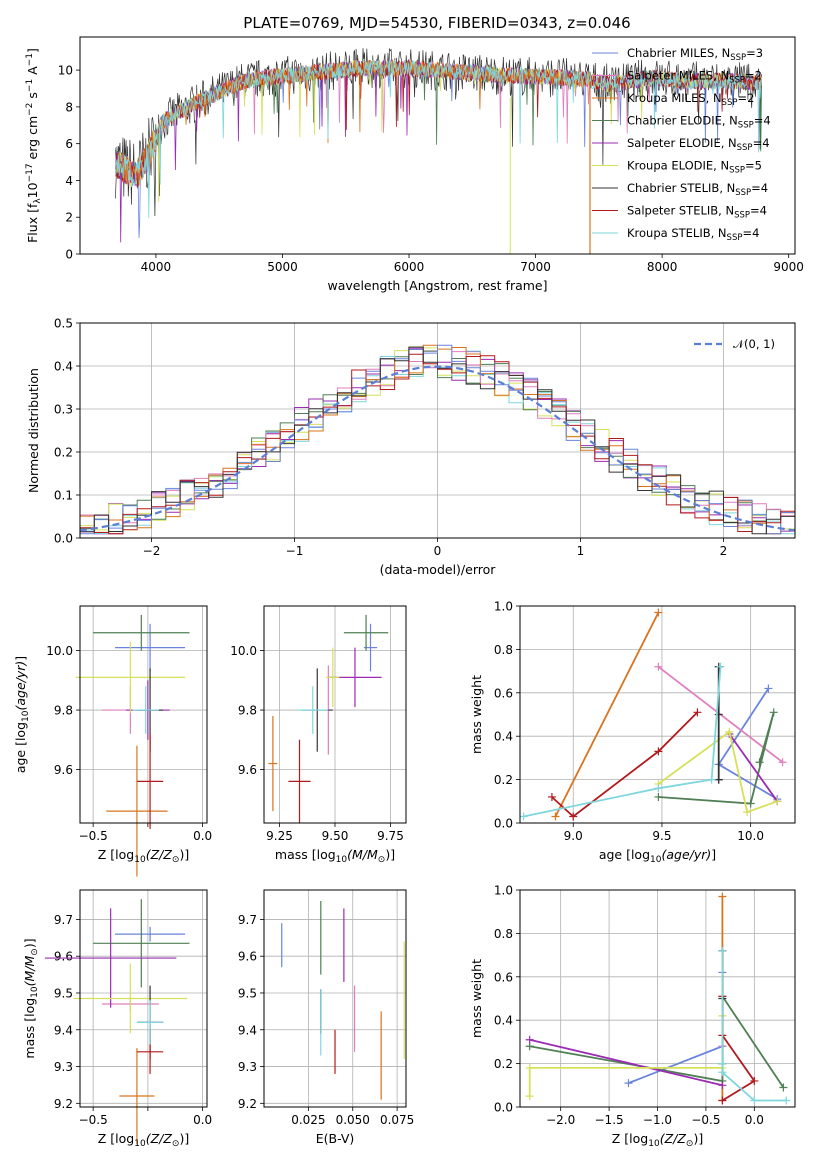 The height and width of the screenshot is (1170, 819). Describe the element at coordinates (63, 367) in the screenshot. I see `y-tick-label: 0.4` at that location.